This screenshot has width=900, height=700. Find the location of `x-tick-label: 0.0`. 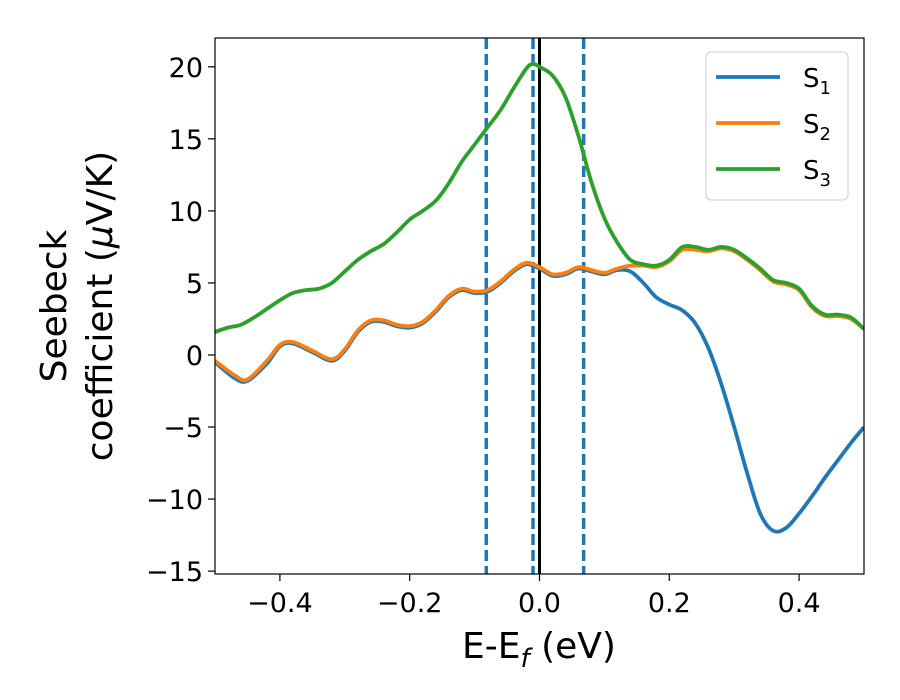

x-tick-label: 0.0 is located at coordinates (539, 603).